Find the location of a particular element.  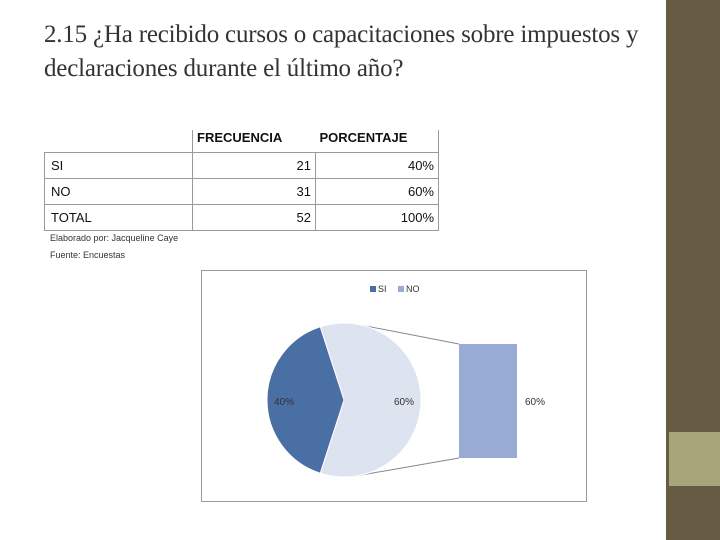

table-row-total: TOTAL 52 100% is located at coordinates (241, 217).